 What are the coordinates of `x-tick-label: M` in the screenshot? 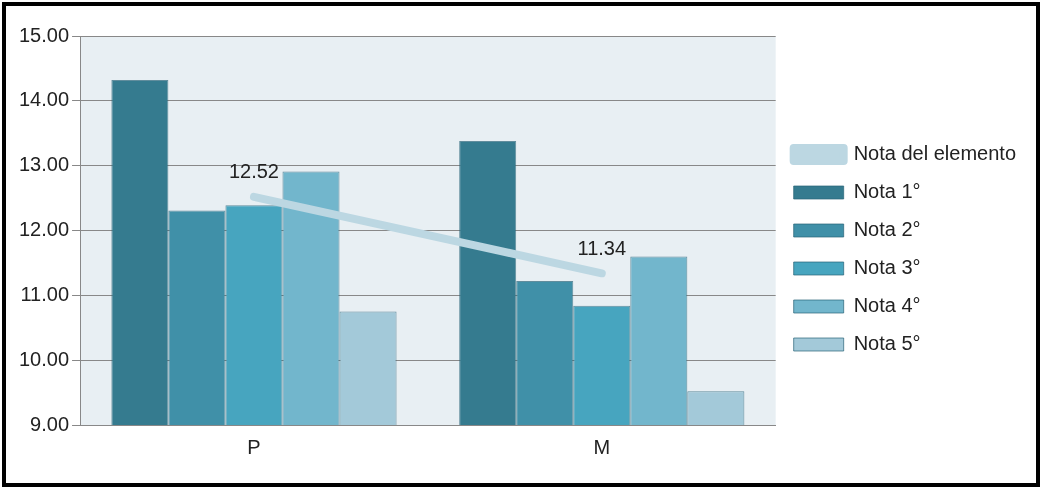 It's located at (602, 446).